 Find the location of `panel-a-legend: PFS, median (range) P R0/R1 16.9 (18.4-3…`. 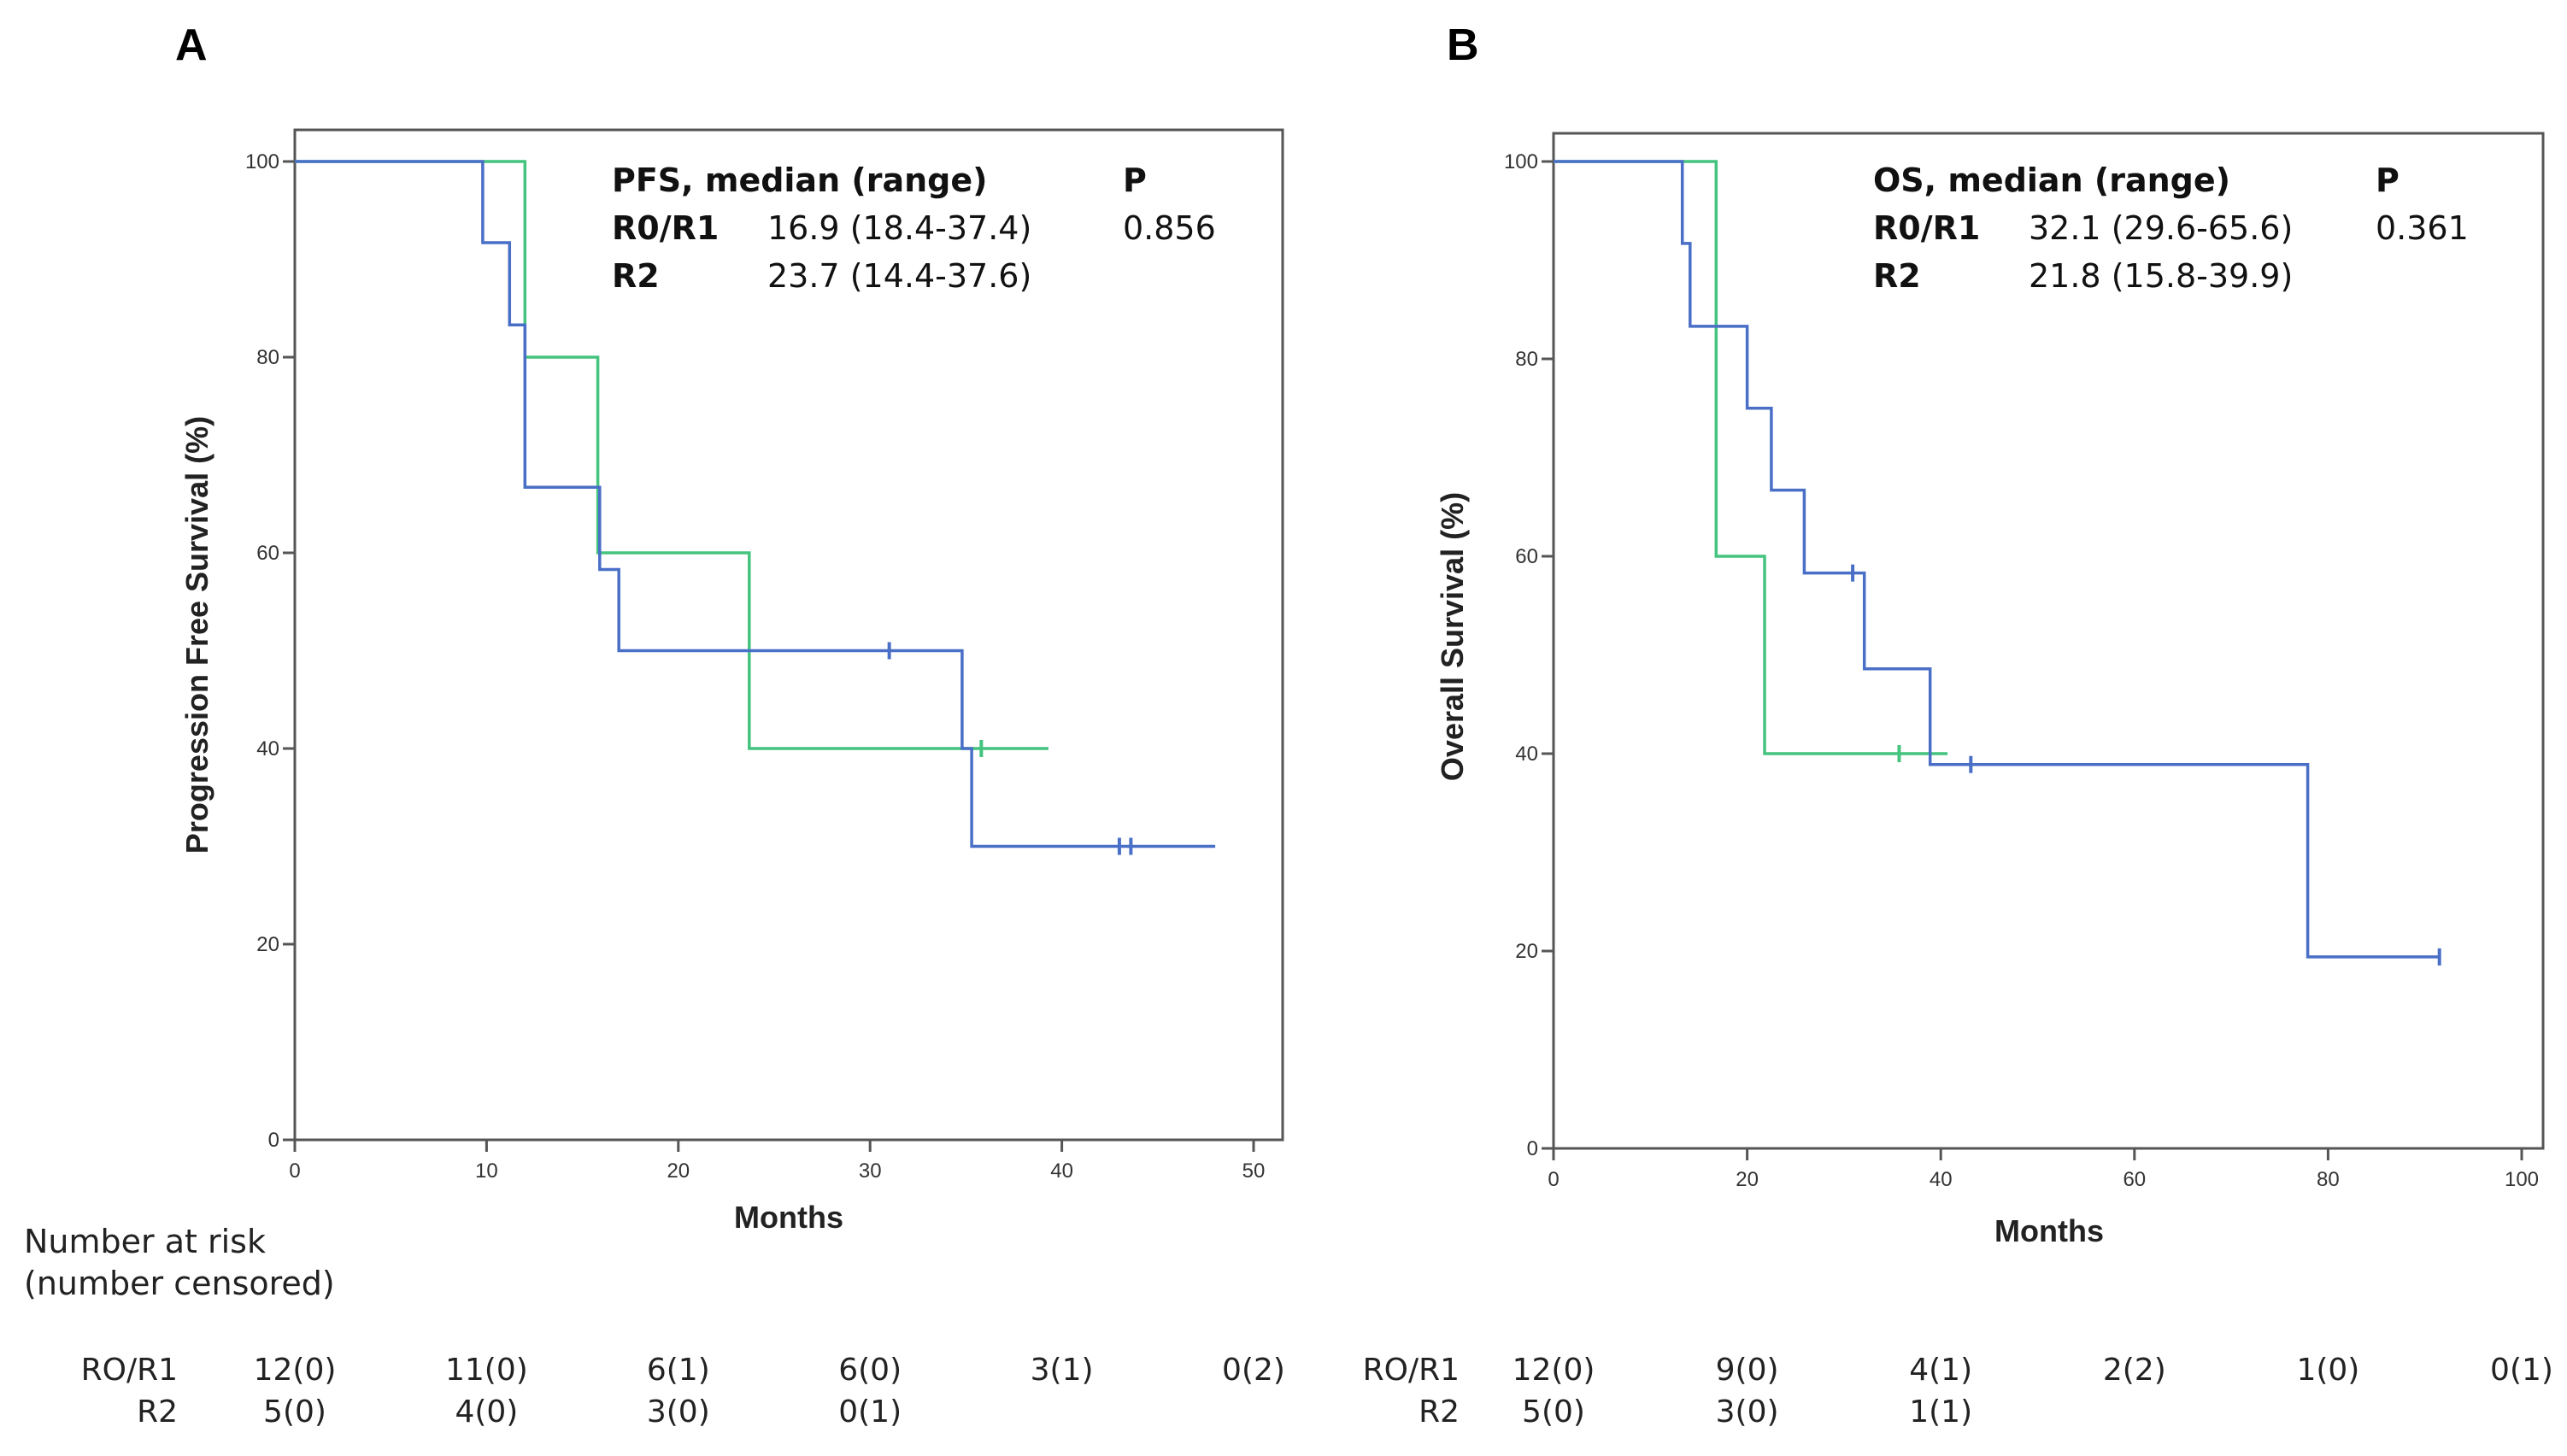

panel-a-legend: PFS, median (range) P R0/R1 16.9 (18.4-3… is located at coordinates (914, 228).